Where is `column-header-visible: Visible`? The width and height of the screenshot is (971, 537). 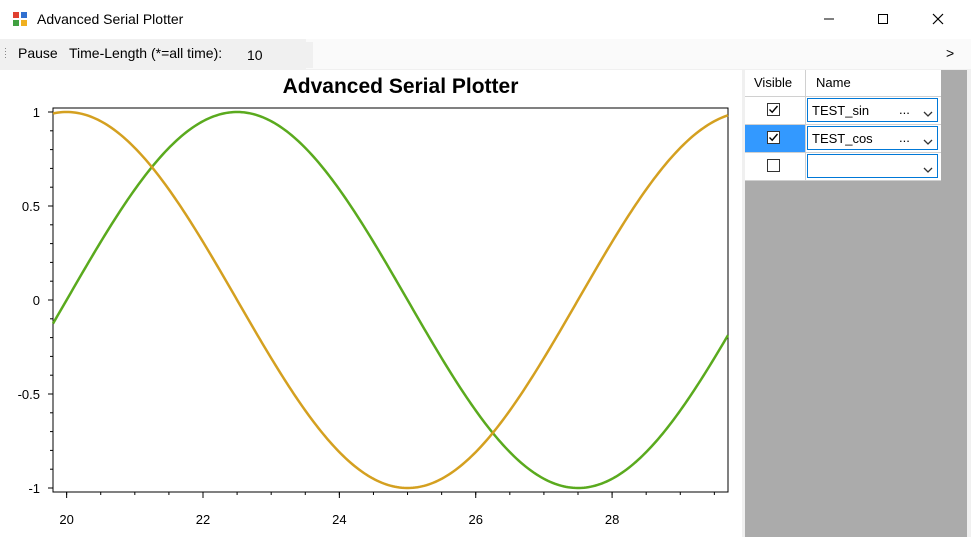 column-header-visible: Visible is located at coordinates (775, 83).